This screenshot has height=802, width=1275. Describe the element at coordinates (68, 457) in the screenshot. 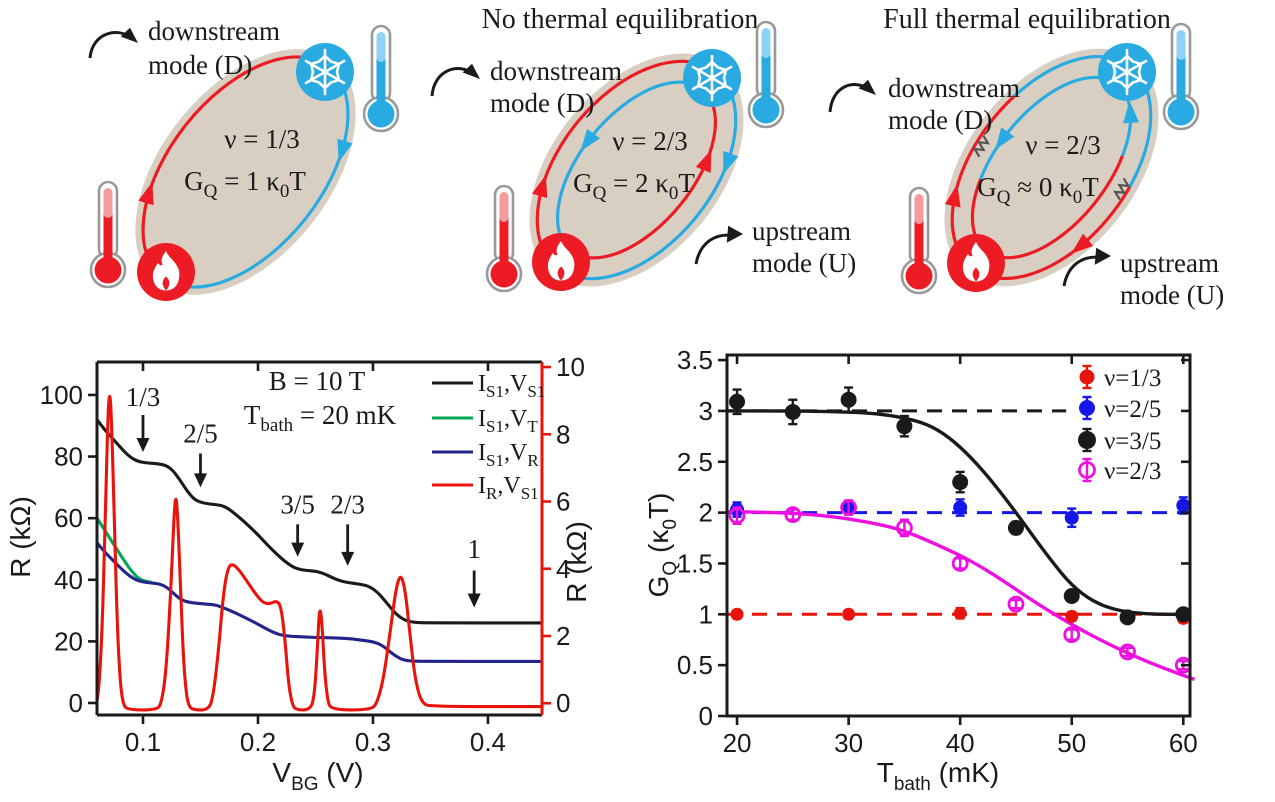

I see `y-tick-label-left: 80` at that location.